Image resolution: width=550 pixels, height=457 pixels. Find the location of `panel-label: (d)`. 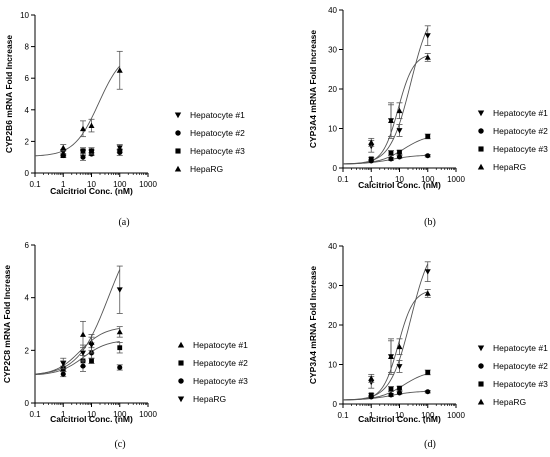

panel-label: (d) is located at coordinates (430, 444).